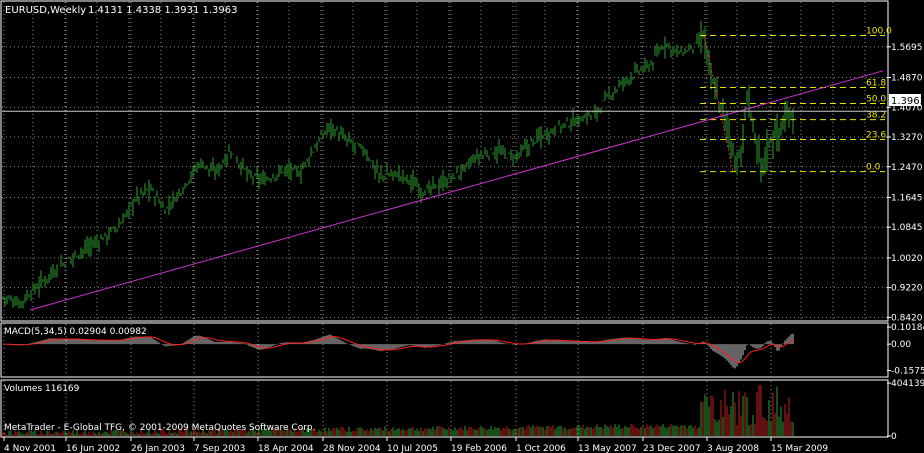  What do you see at coordinates (718, 103) in the screenshot?
I see `fib-anchor-line` at bounding box center [718, 103].